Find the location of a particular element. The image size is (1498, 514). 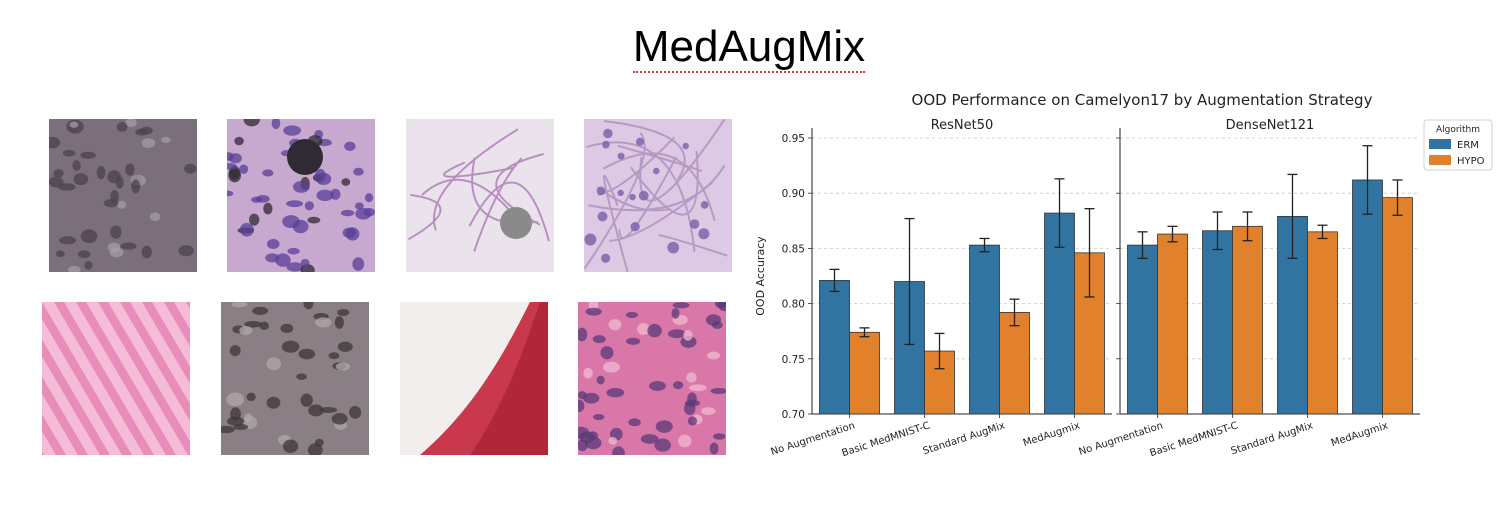

y-axis-label: OOD Accuracy is located at coordinates (760, 276).